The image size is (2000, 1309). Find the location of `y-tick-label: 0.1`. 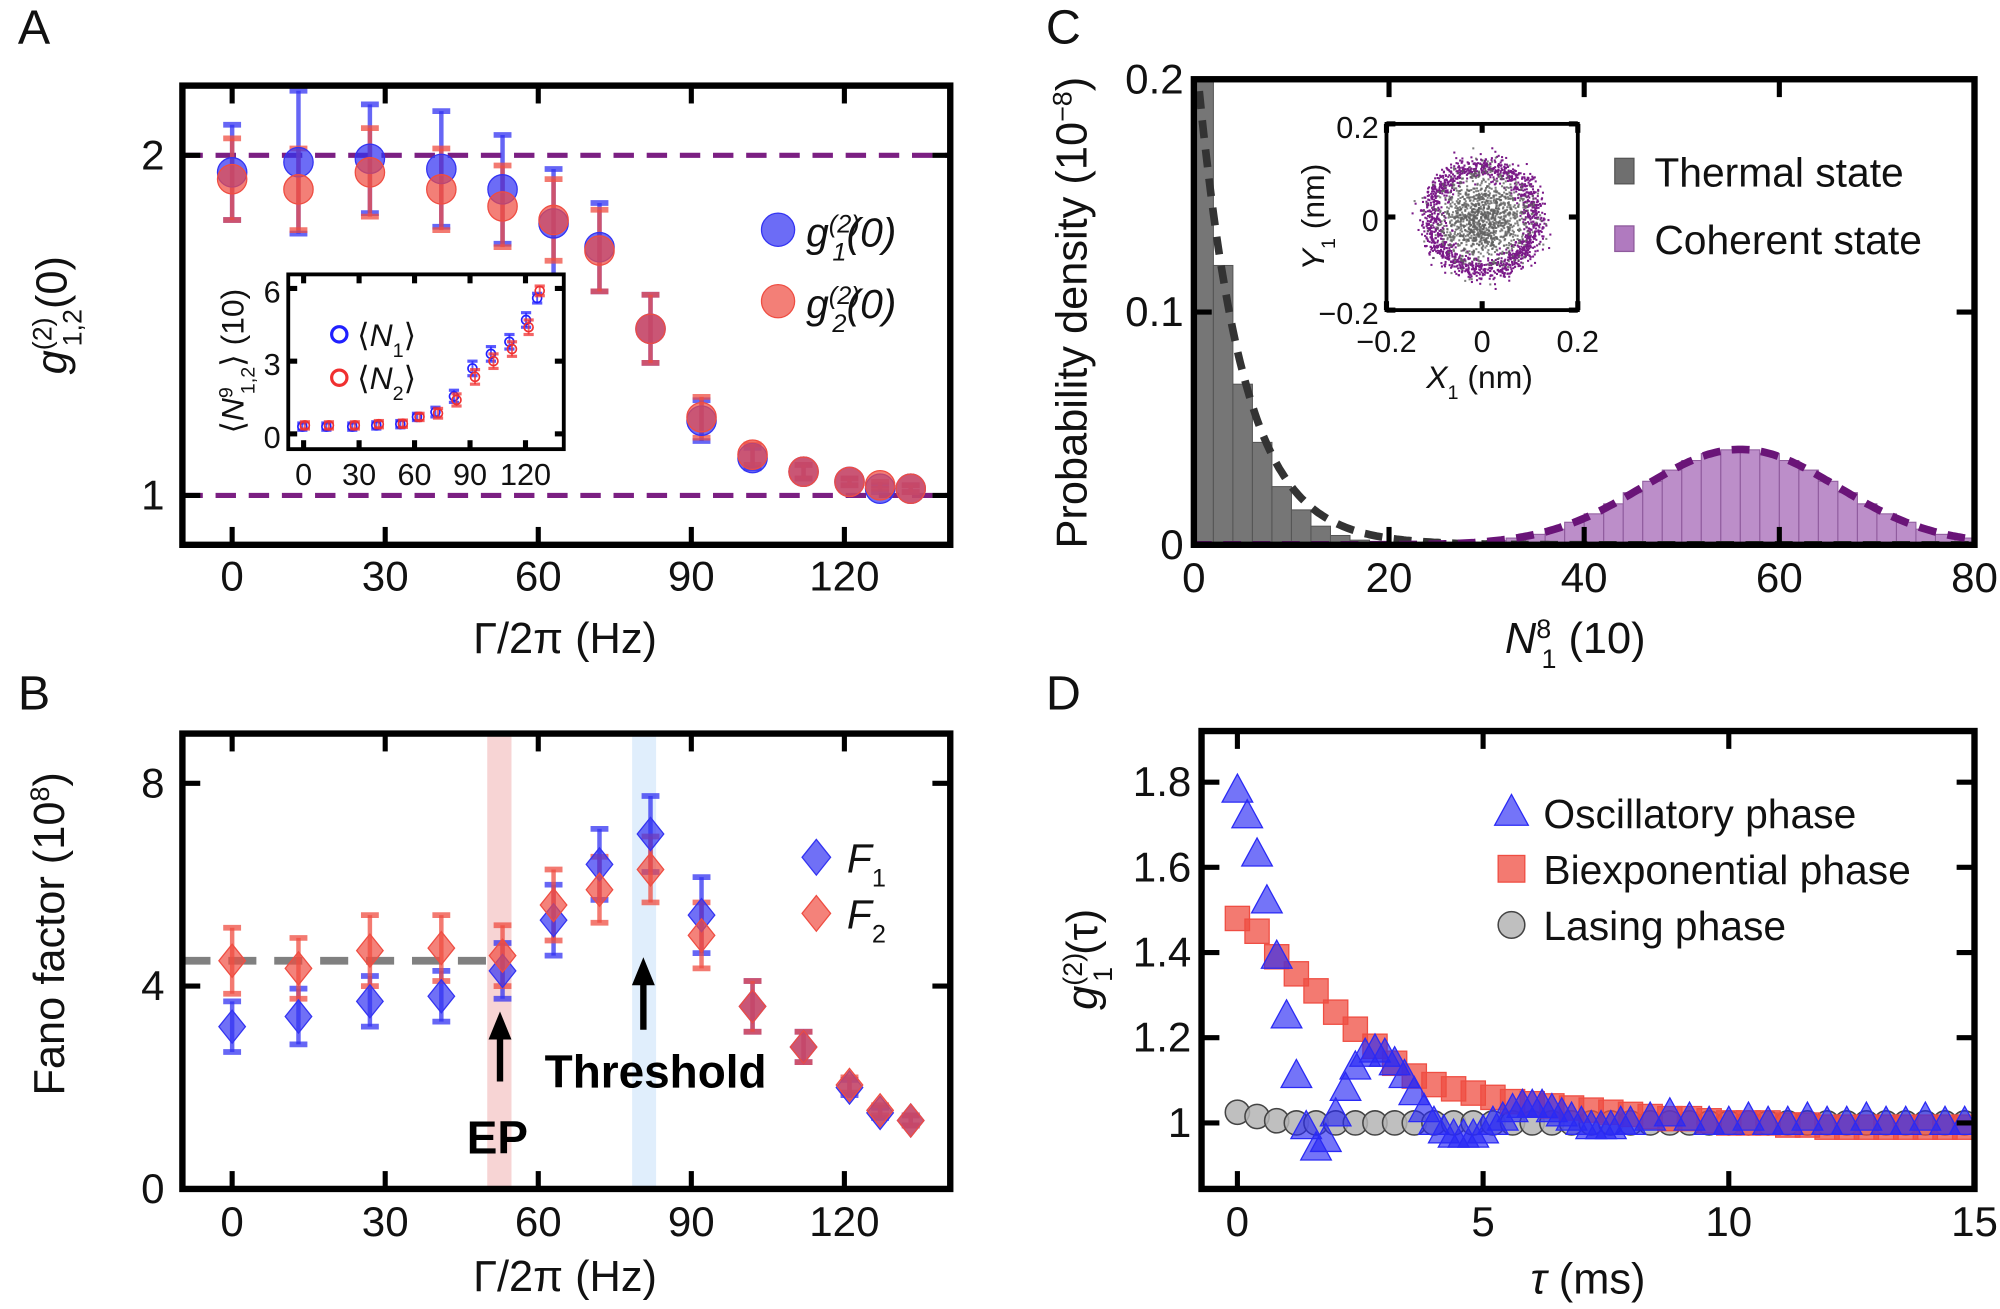

y-tick-label: 0.1 is located at coordinates (1154, 311).